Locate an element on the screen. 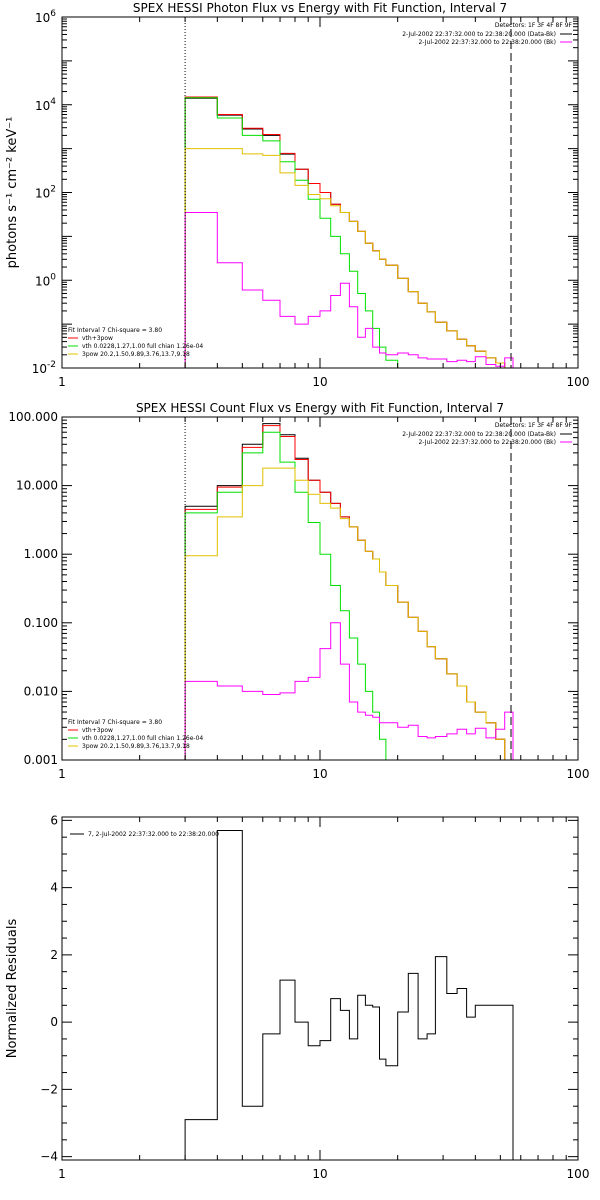 The image size is (600, 1200). y-tick-label: 10⁴ is located at coordinates (45, 105).